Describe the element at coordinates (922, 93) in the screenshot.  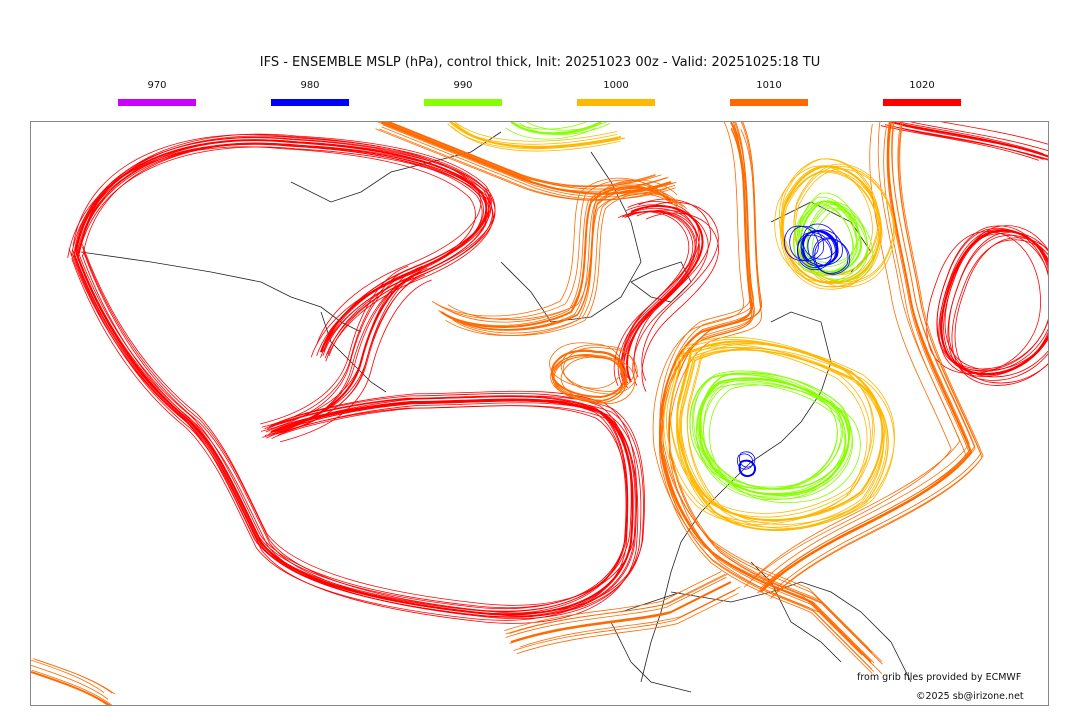
I see `legend-item-1020: 1020` at that location.